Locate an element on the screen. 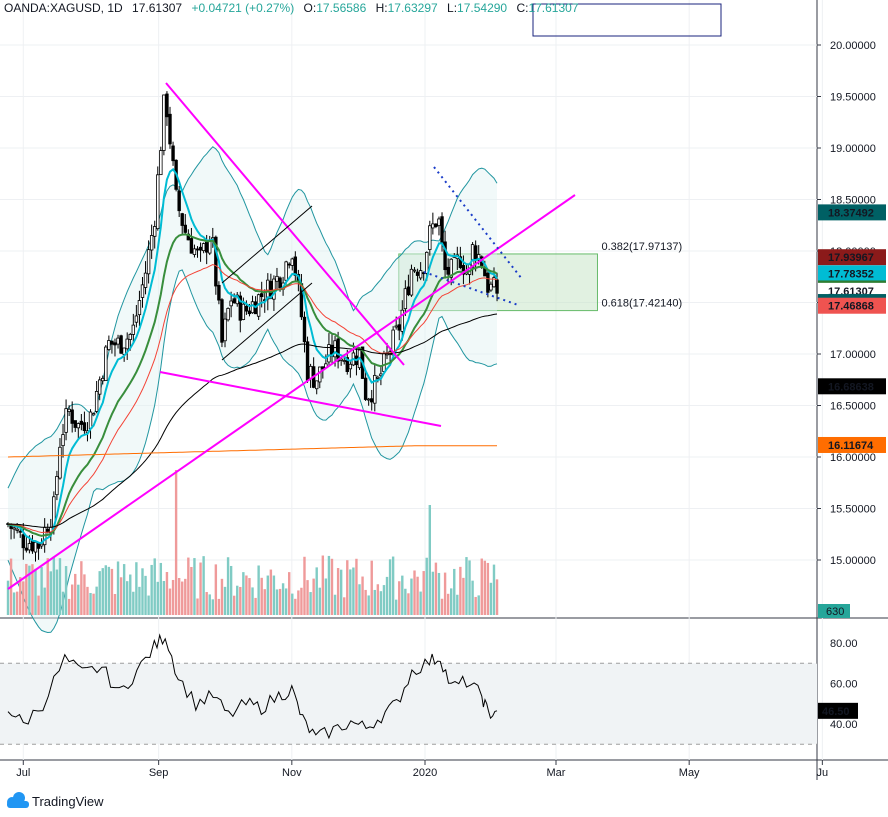 This screenshot has width=888, height=817. price-tick-label: 16.50000 is located at coordinates (853, 407).